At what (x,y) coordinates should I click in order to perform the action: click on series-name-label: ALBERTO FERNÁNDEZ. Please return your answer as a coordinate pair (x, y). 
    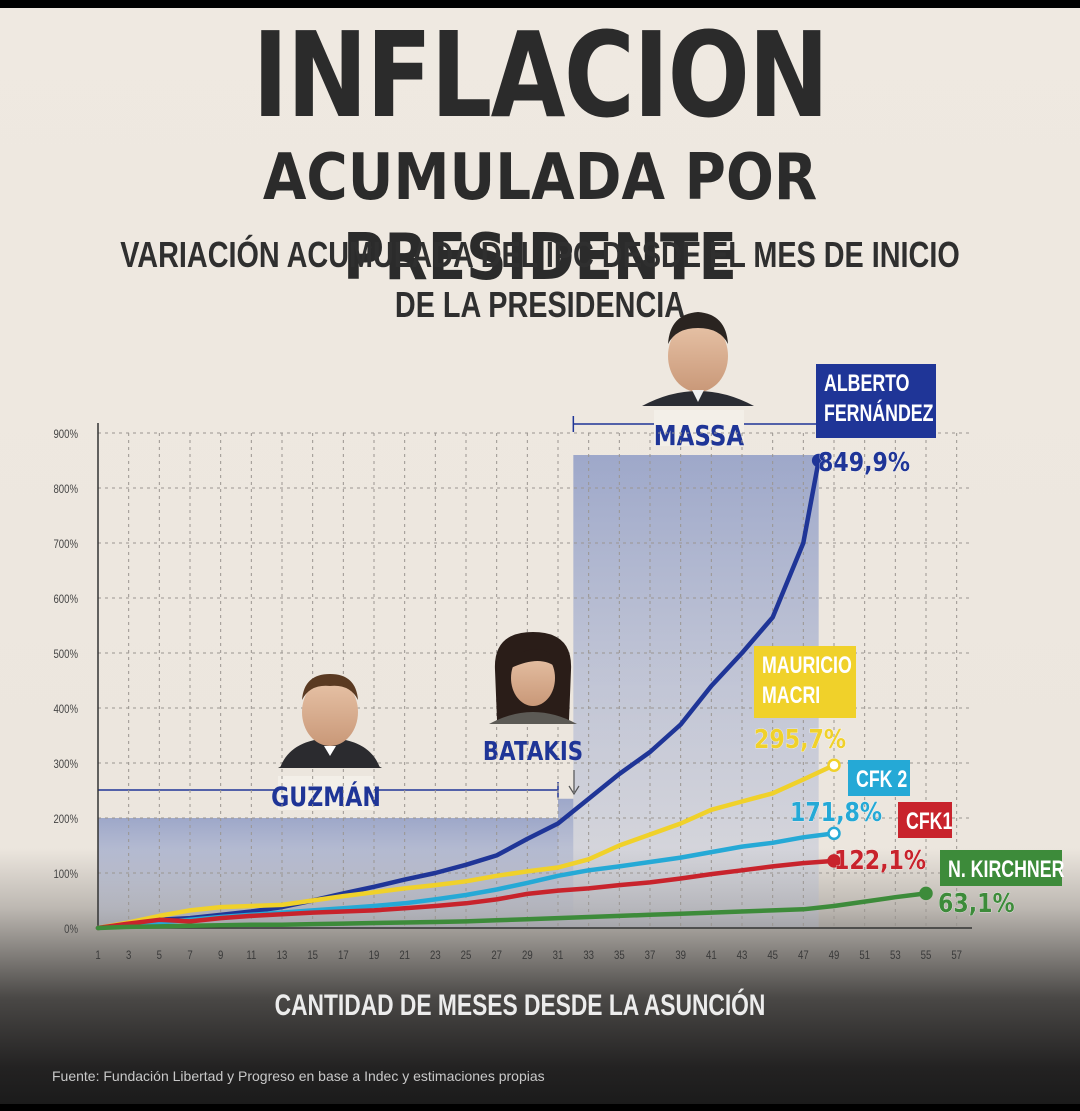
    Looking at the image, I should click on (879, 399).